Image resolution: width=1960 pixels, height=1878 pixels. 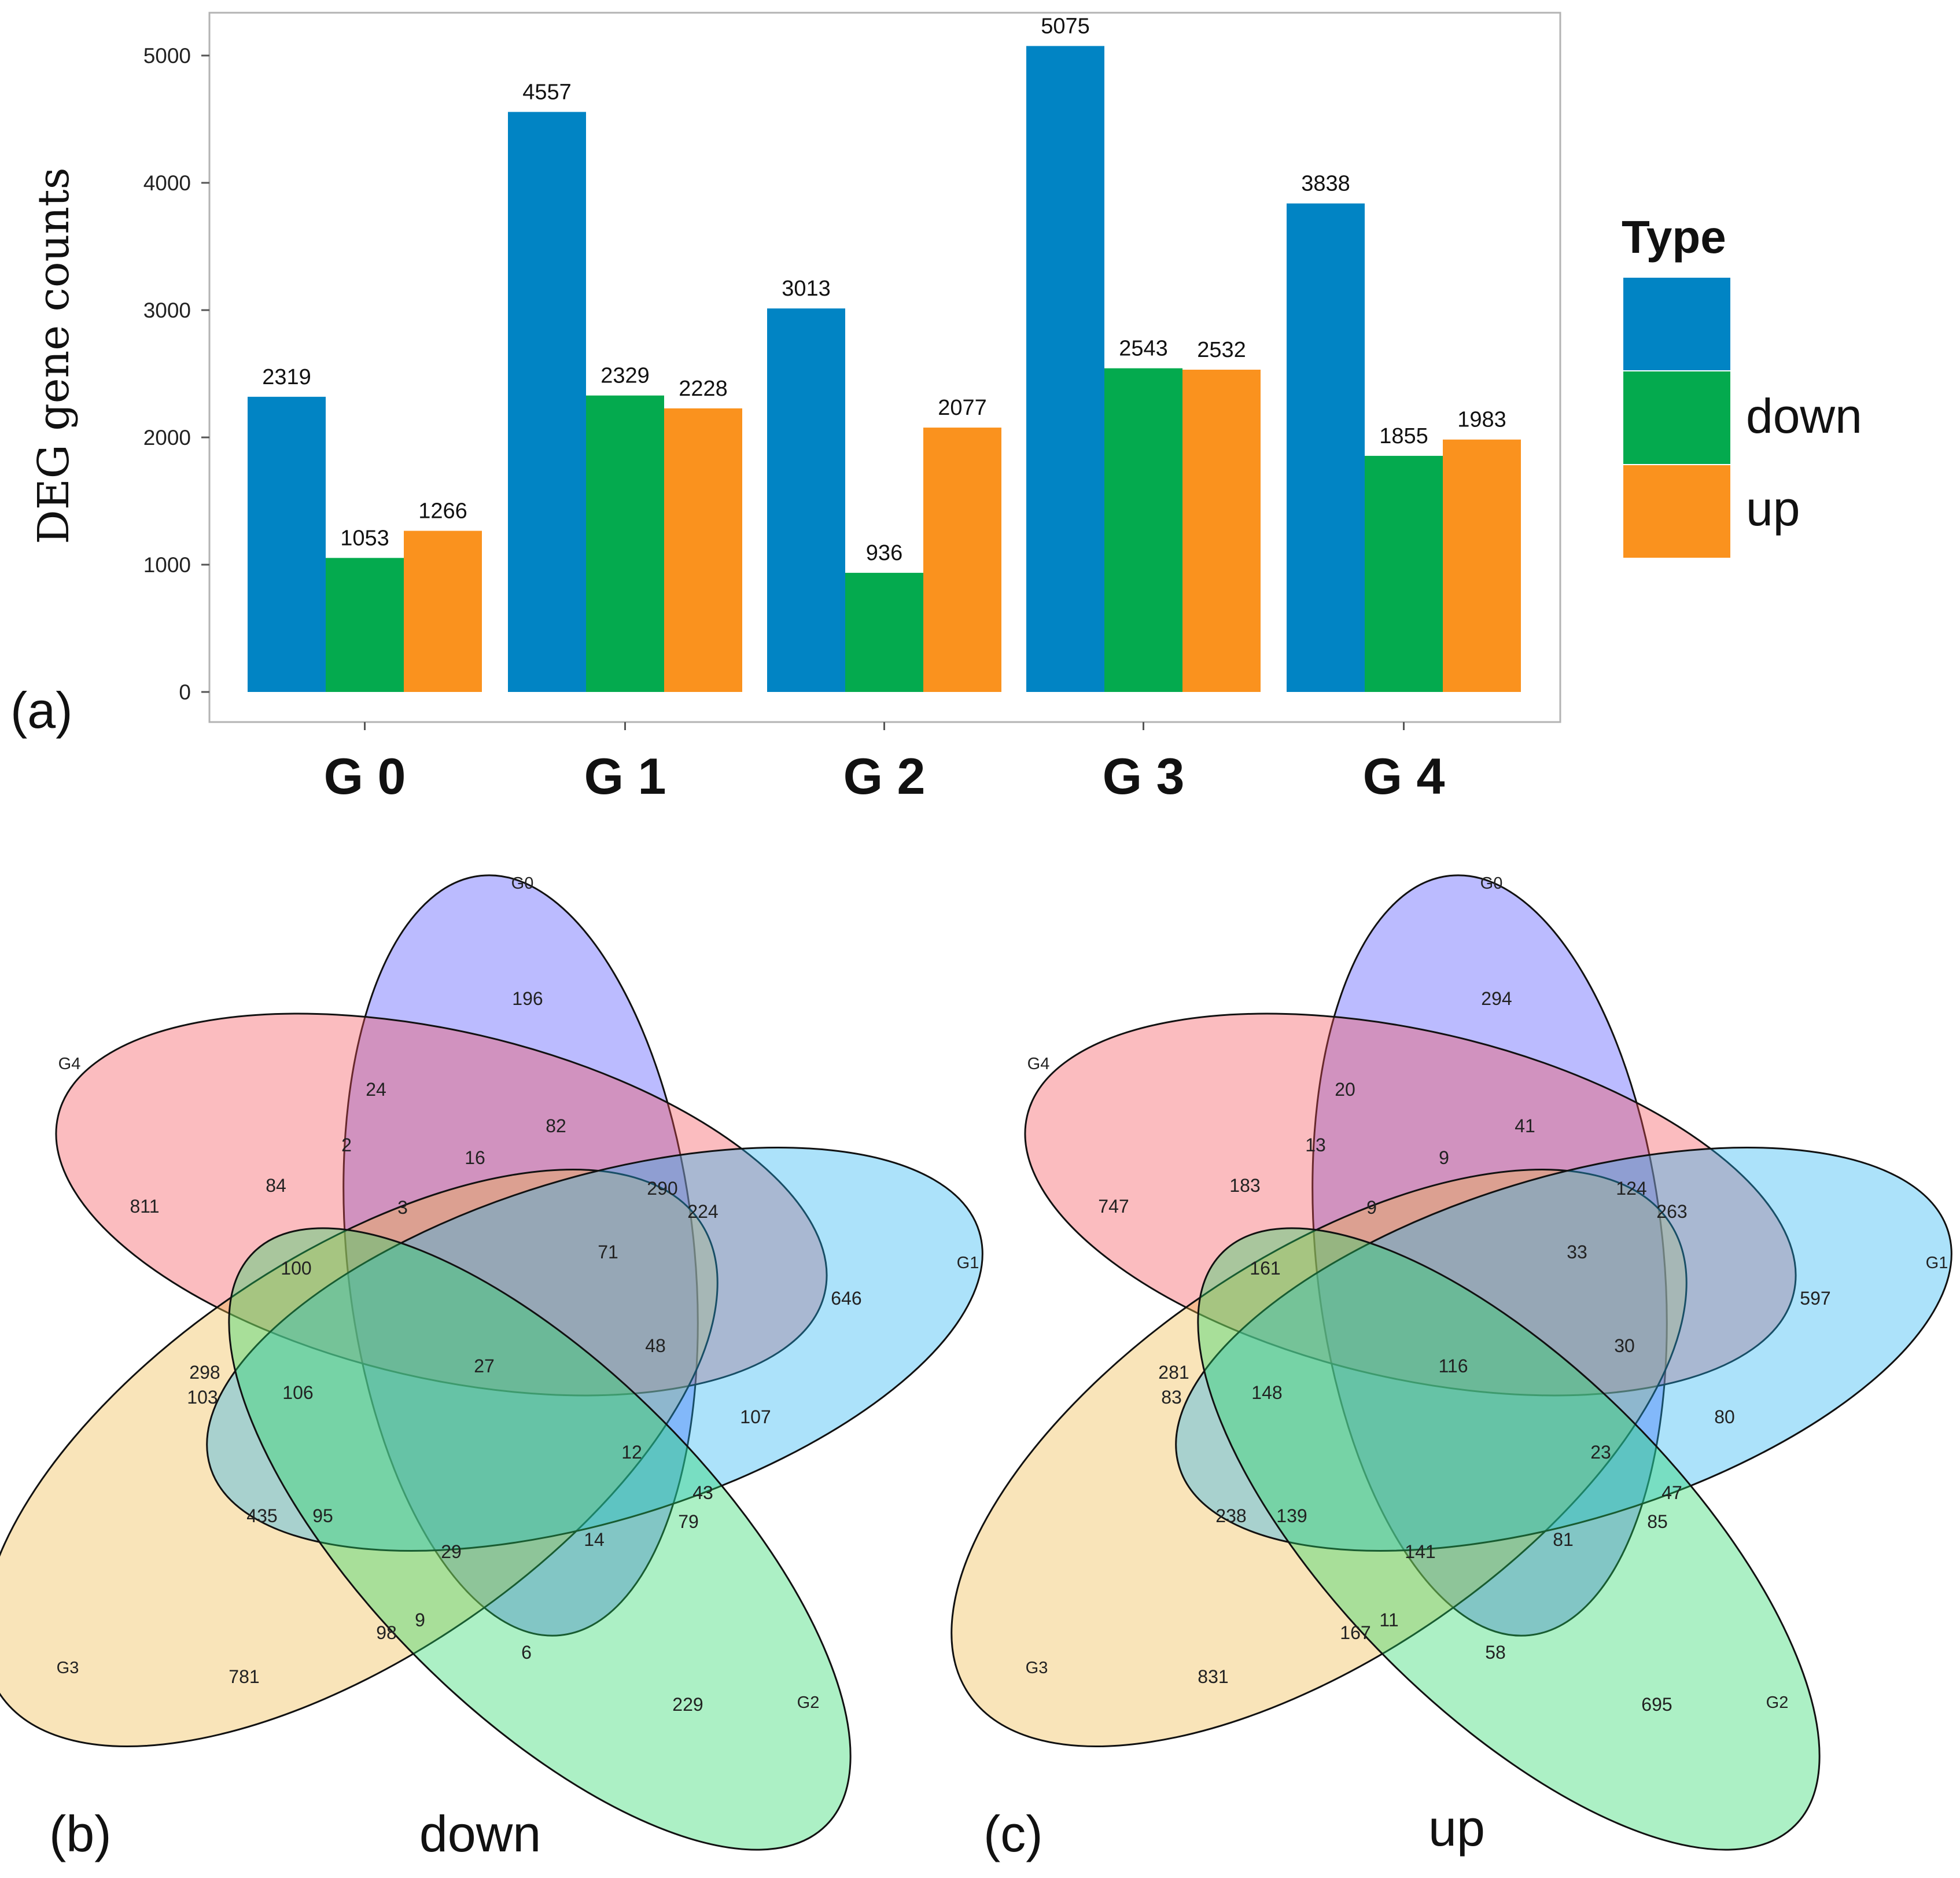 What do you see at coordinates (364, 538) in the screenshot?
I see `bar-value-label: 1053` at bounding box center [364, 538].